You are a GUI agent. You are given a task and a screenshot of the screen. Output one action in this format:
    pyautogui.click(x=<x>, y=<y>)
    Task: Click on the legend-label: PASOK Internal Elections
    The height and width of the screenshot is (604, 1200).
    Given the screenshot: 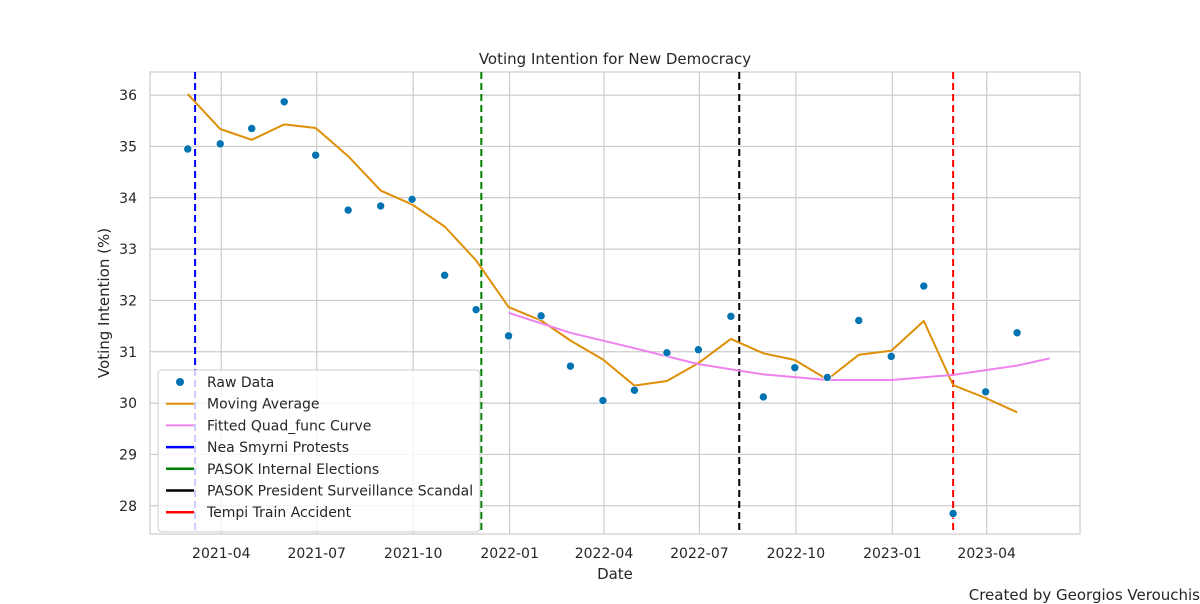 What is the action you would take?
    pyautogui.click(x=293, y=470)
    